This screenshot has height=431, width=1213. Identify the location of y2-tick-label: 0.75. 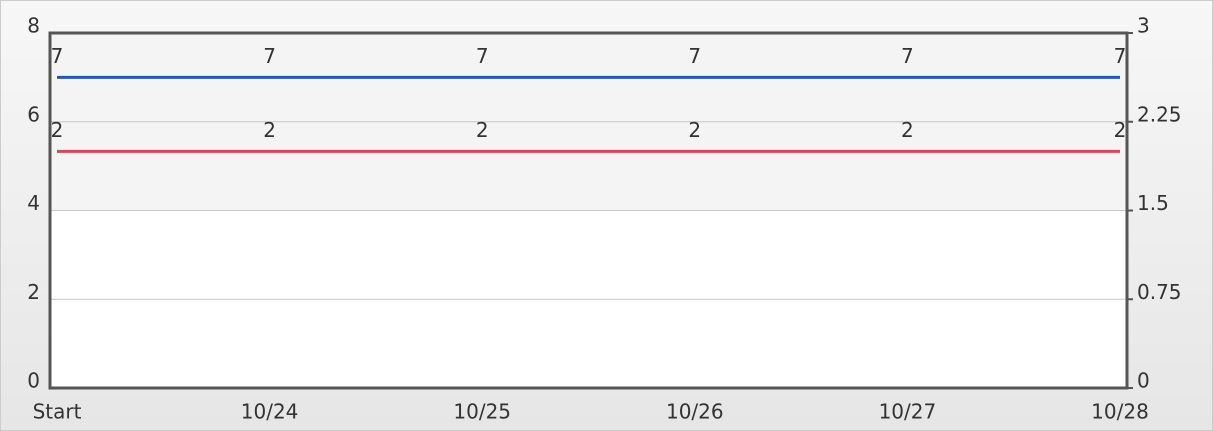
(1159, 292).